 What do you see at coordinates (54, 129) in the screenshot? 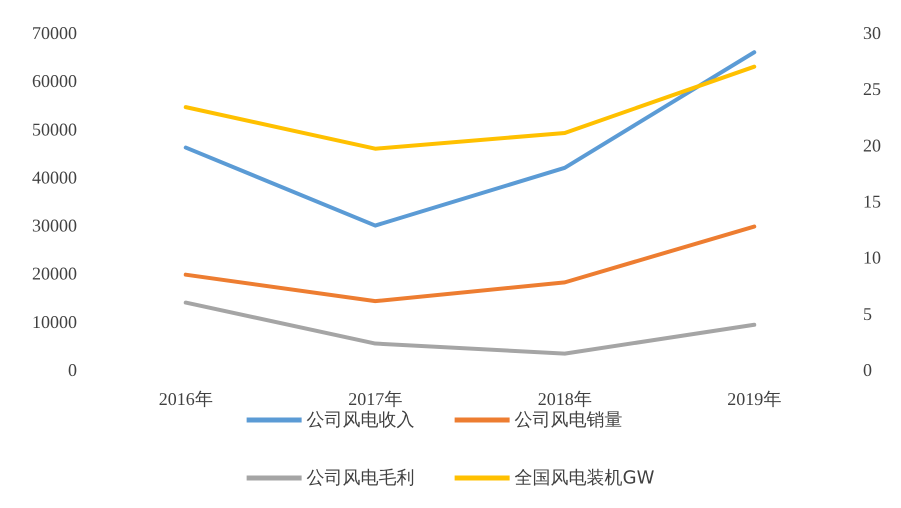
I see `y-tick-label: 50000` at bounding box center [54, 129].